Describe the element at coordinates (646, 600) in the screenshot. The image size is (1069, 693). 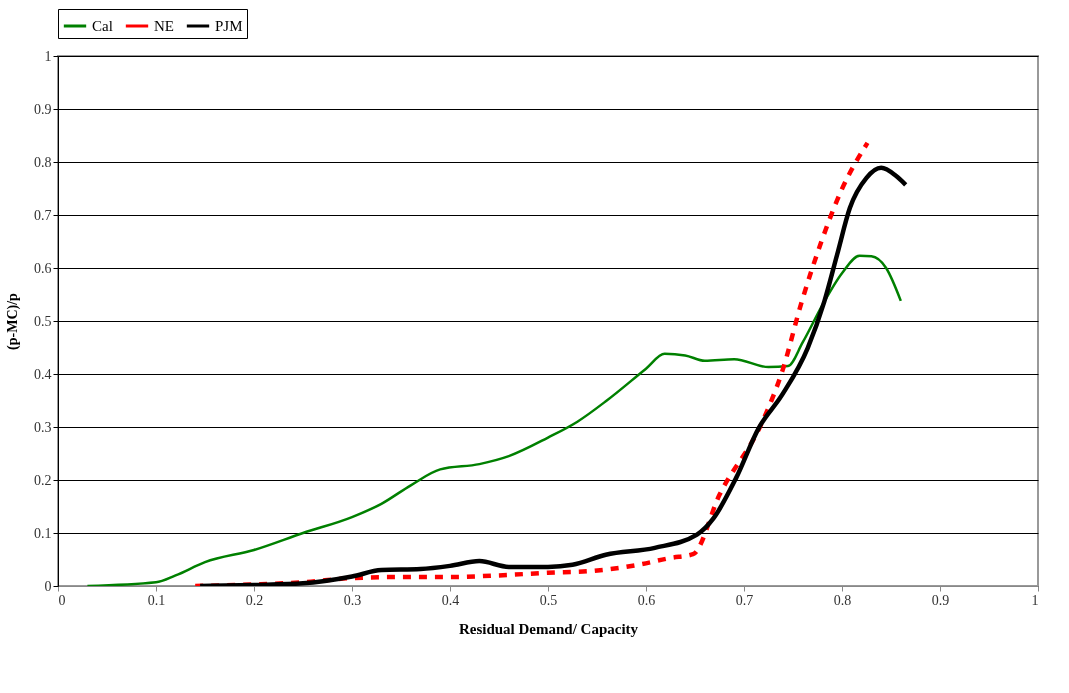
I see `x-tick-label: 0.6` at that location.